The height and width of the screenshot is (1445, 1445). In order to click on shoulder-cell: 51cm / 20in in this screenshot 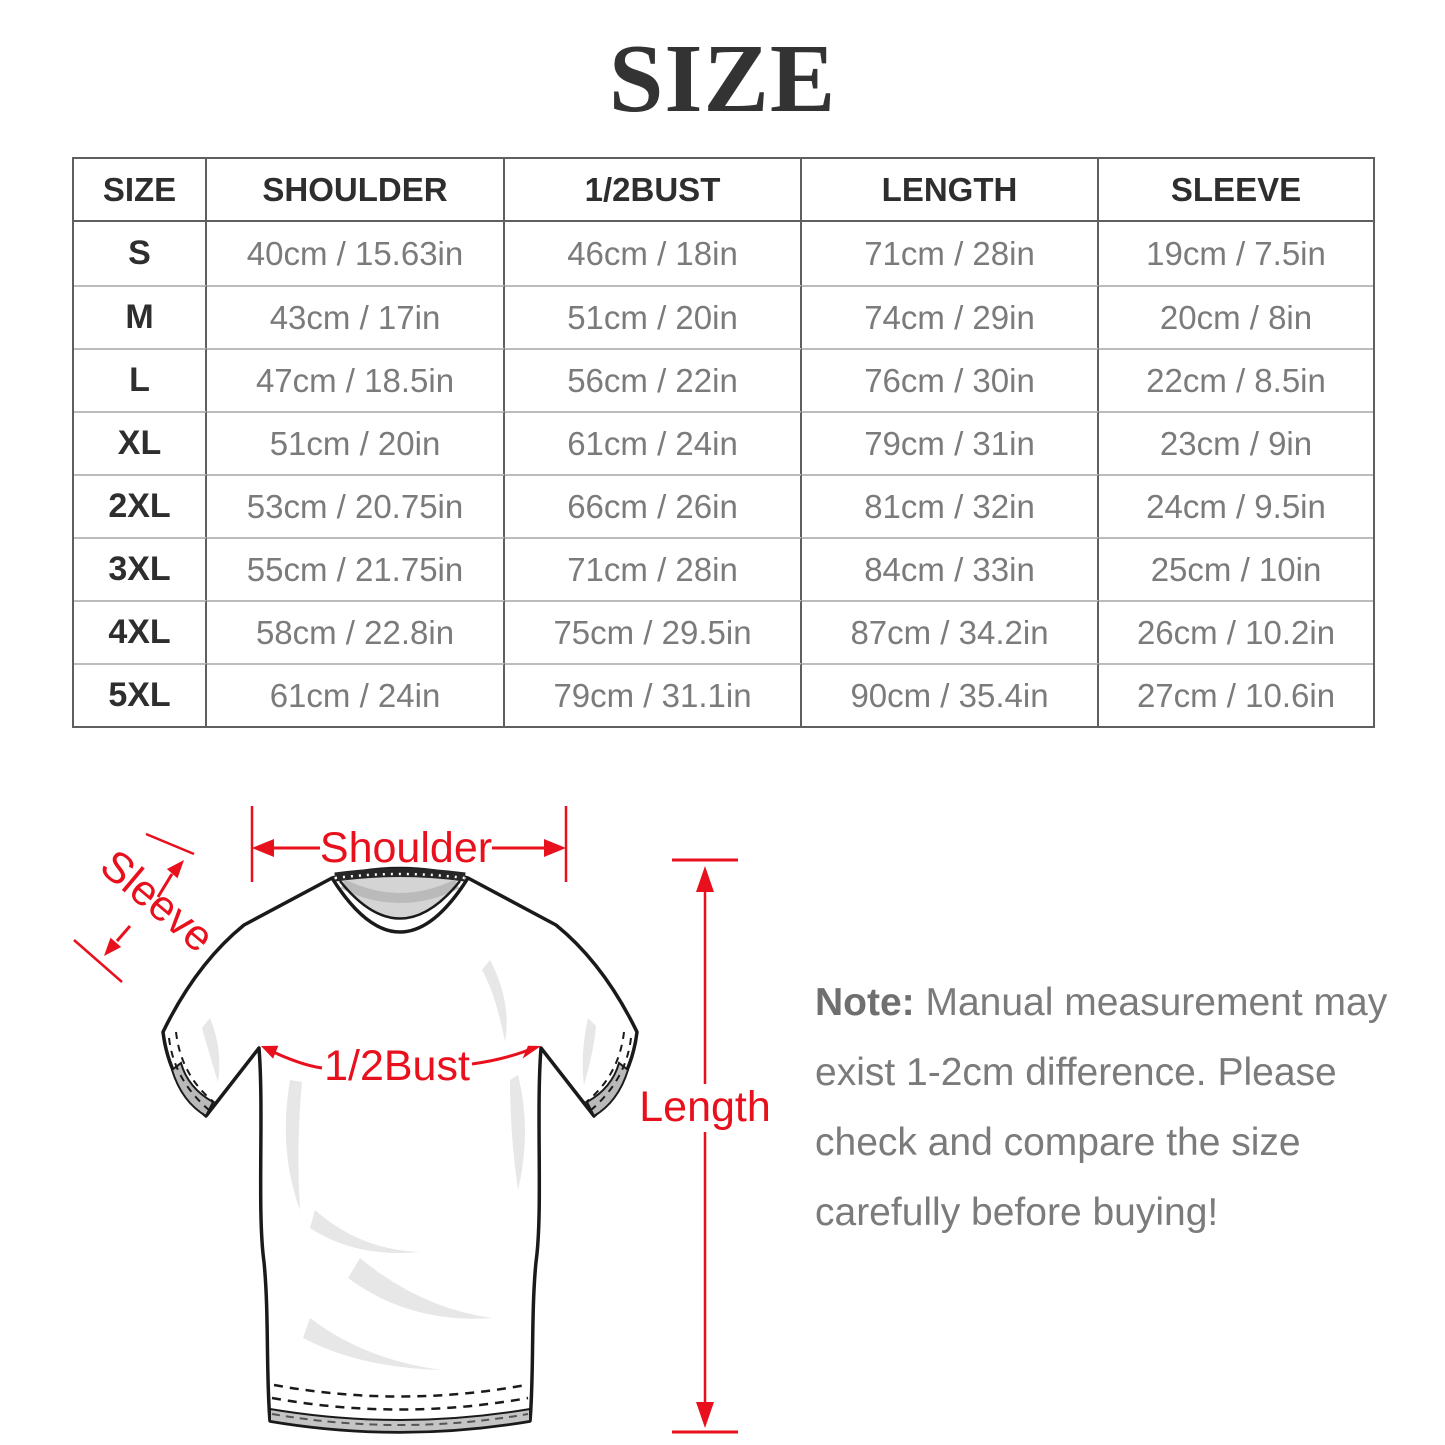, I will do `click(356, 442)`.